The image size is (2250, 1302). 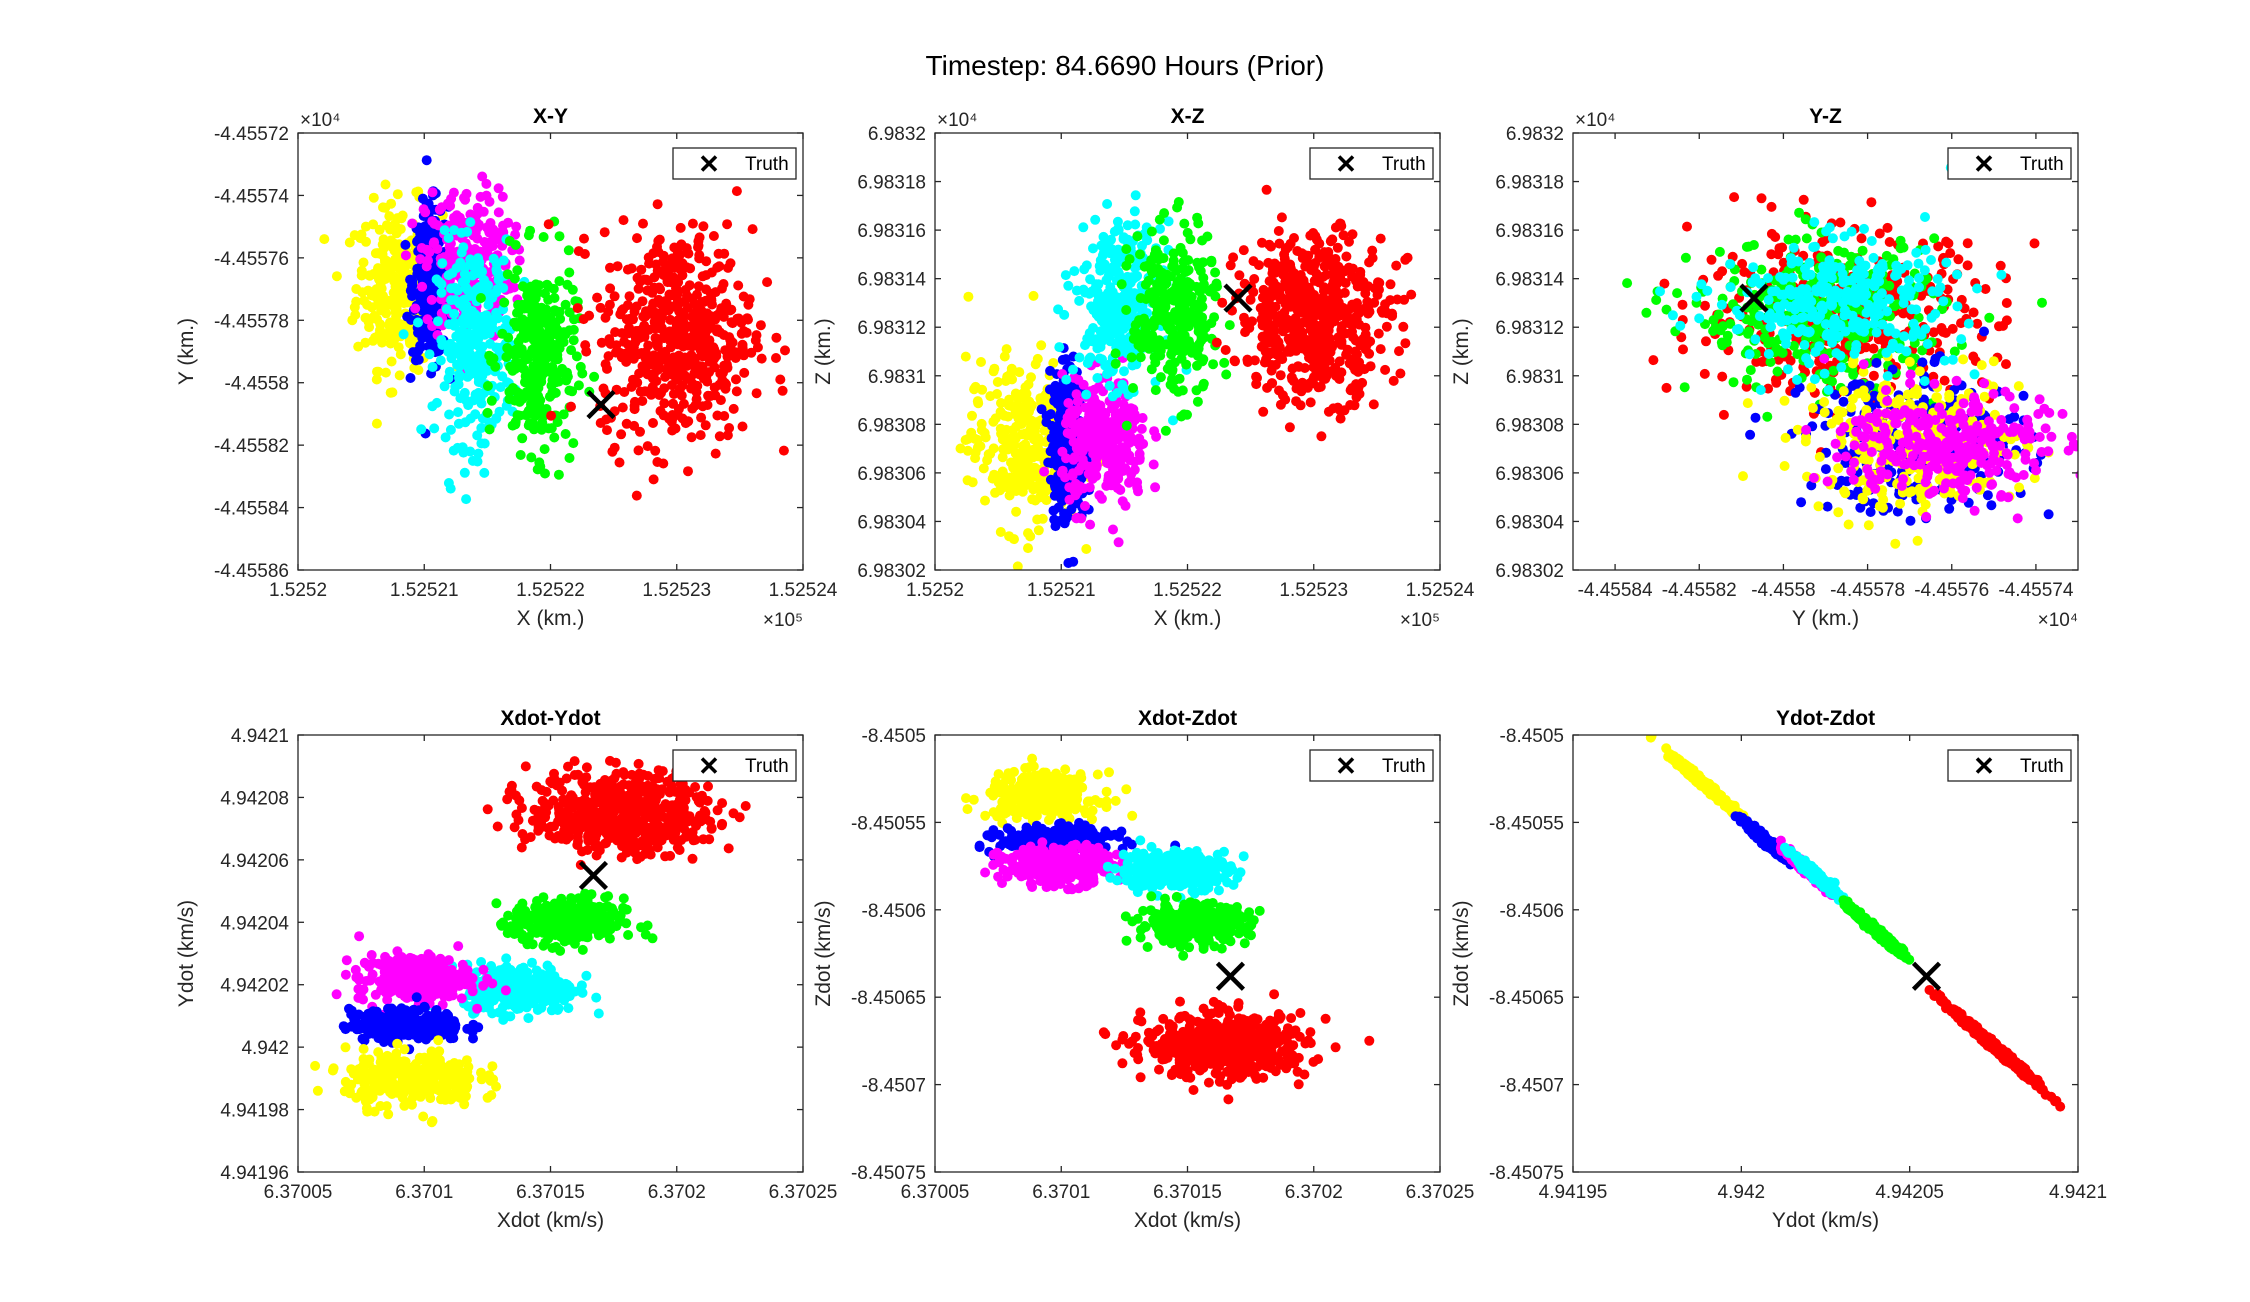 I want to click on y-tick-label: -4.45574, so click(x=251, y=196).